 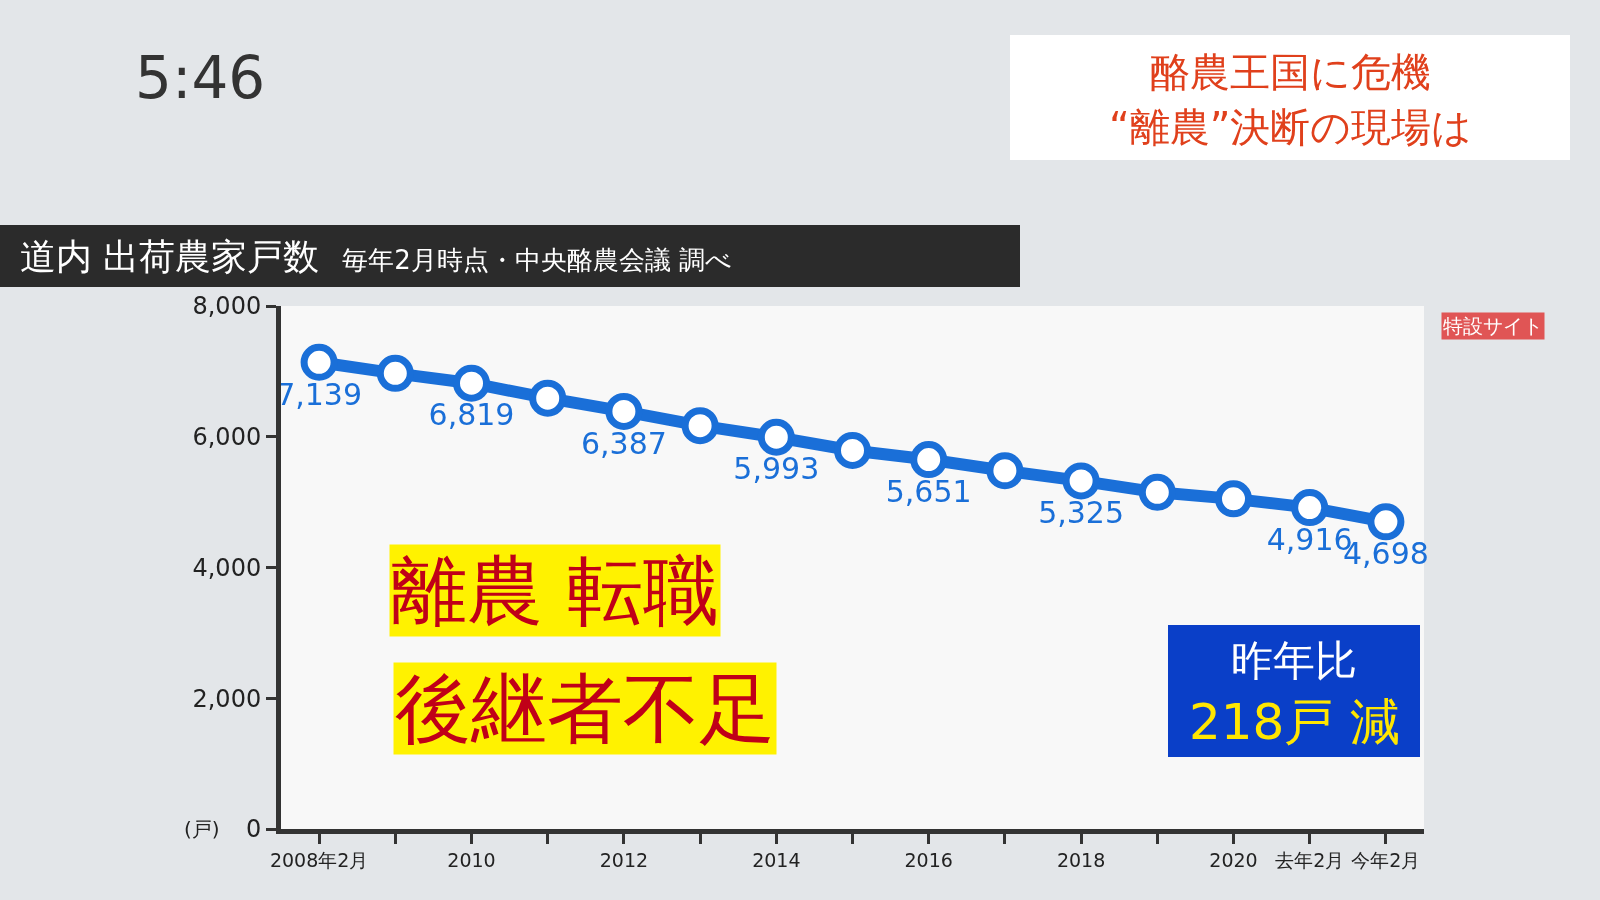 What do you see at coordinates (776, 469) in the screenshot?
I see `data-label: 5,993` at bounding box center [776, 469].